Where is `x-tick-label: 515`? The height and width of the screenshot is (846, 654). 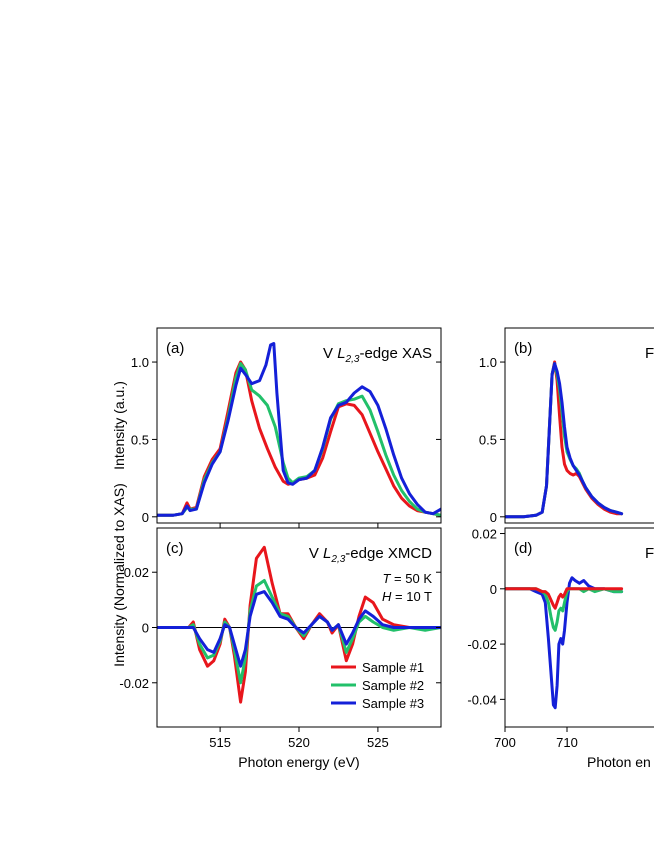
x-tick-label: 515 is located at coordinates (220, 742).